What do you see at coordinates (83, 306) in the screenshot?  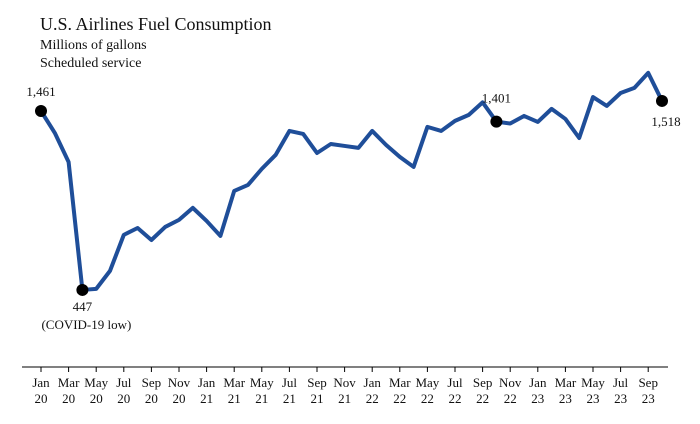 I see `value-label: 447` at bounding box center [83, 306].